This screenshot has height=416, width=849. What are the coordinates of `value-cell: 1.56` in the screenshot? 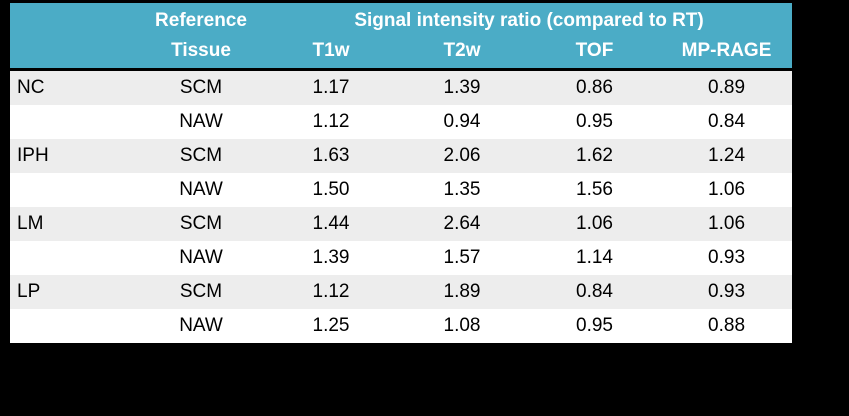 It's located at (594, 189).